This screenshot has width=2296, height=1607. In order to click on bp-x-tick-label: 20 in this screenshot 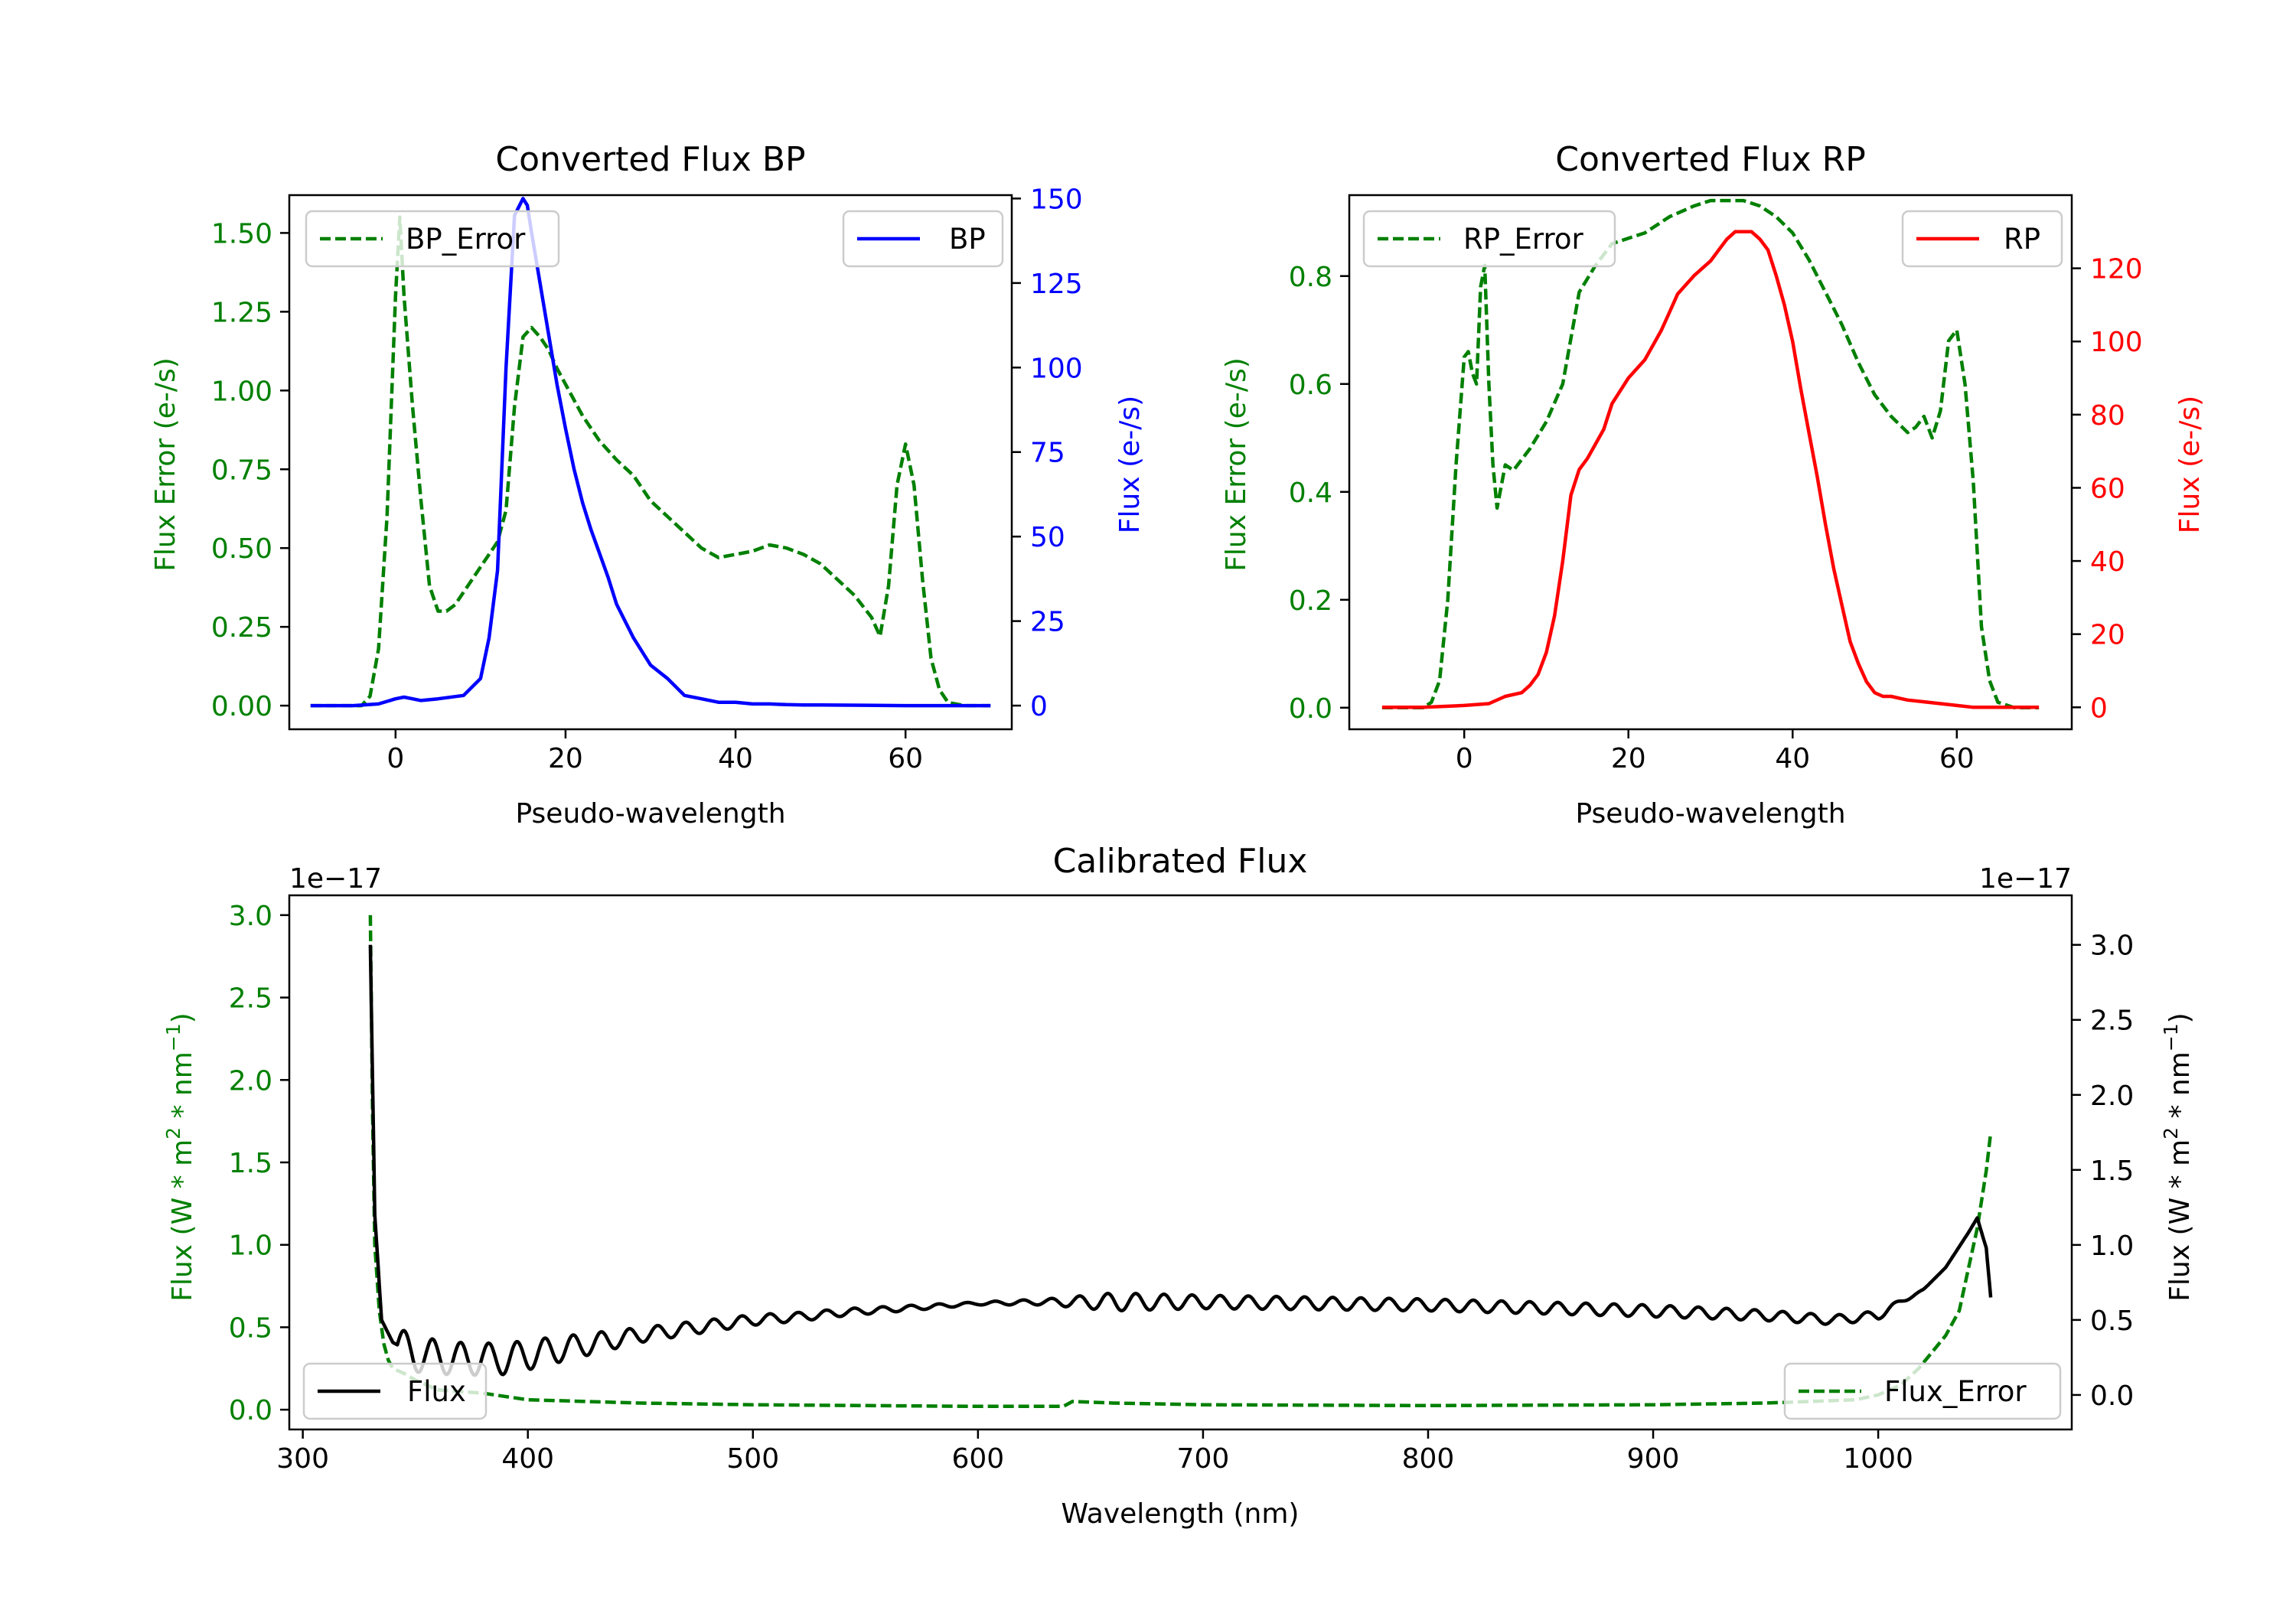, I will do `click(565, 758)`.